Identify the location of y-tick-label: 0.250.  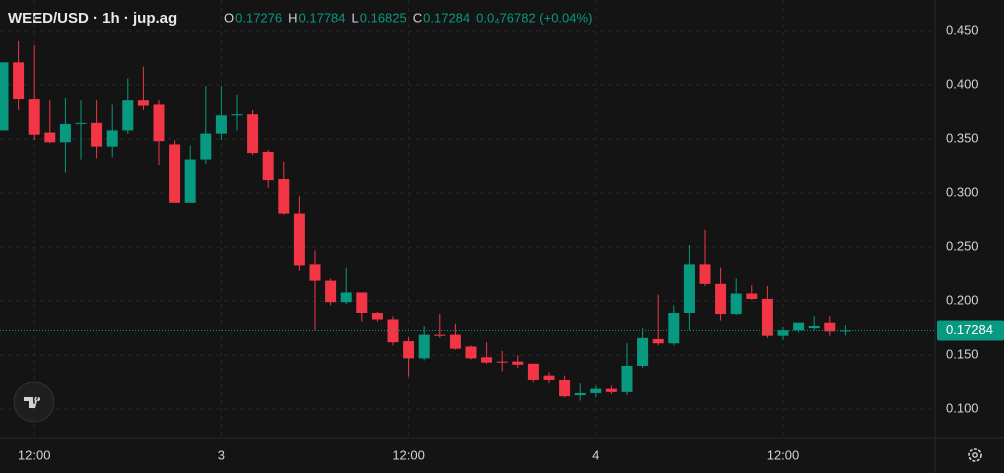
(962, 246).